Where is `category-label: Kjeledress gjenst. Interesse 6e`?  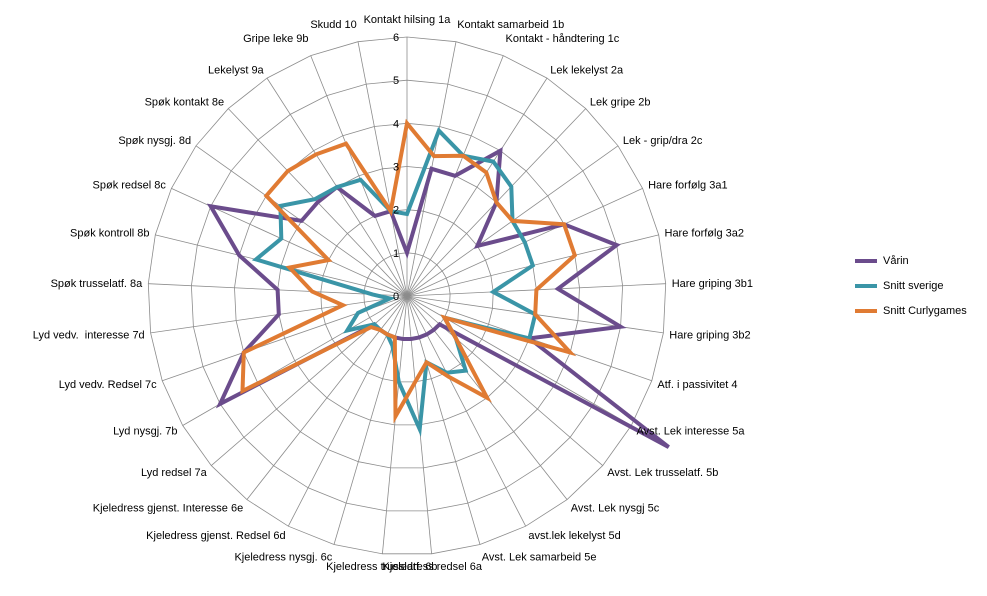 category-label: Kjeledress gjenst. Interesse 6e is located at coordinates (168, 508).